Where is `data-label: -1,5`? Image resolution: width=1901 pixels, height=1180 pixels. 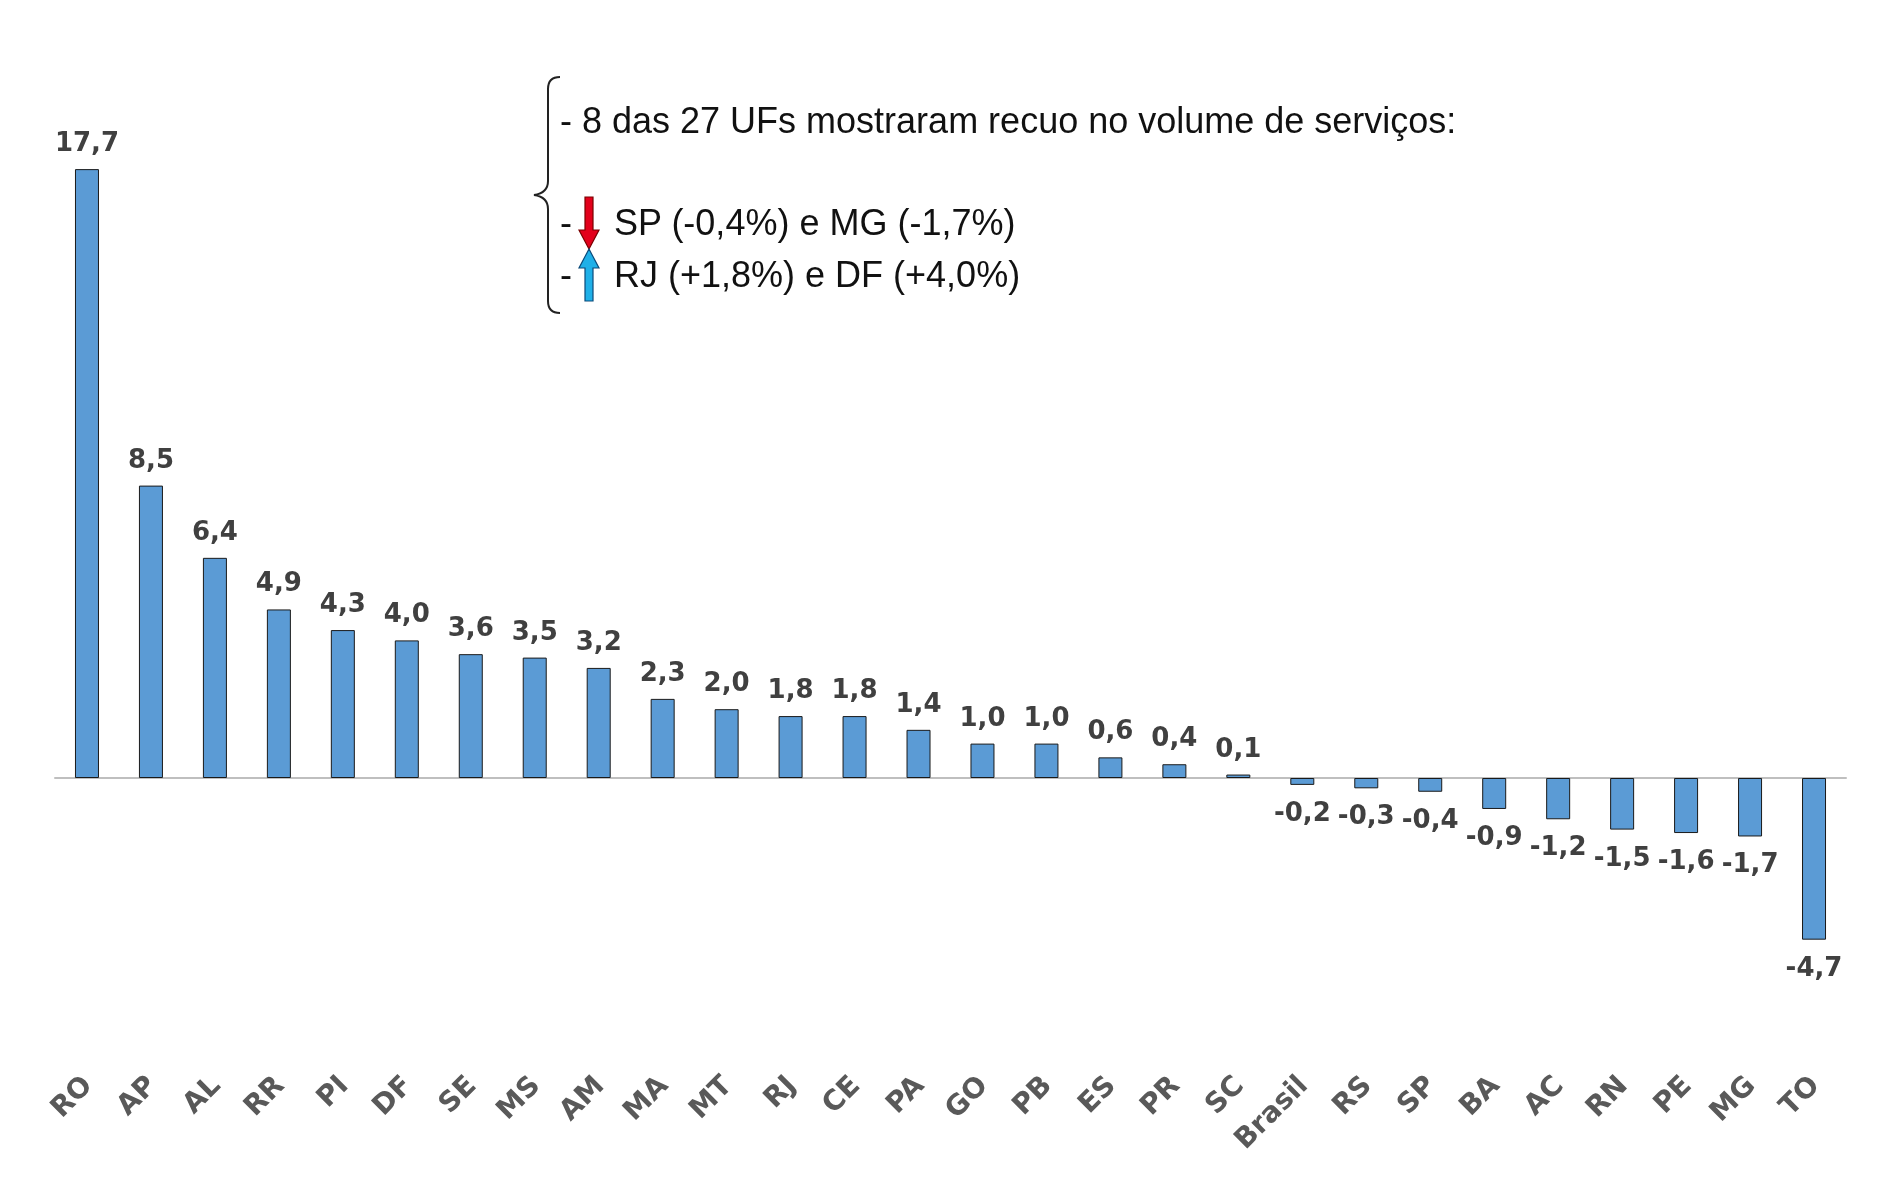 data-label: -1,5 is located at coordinates (1622, 856).